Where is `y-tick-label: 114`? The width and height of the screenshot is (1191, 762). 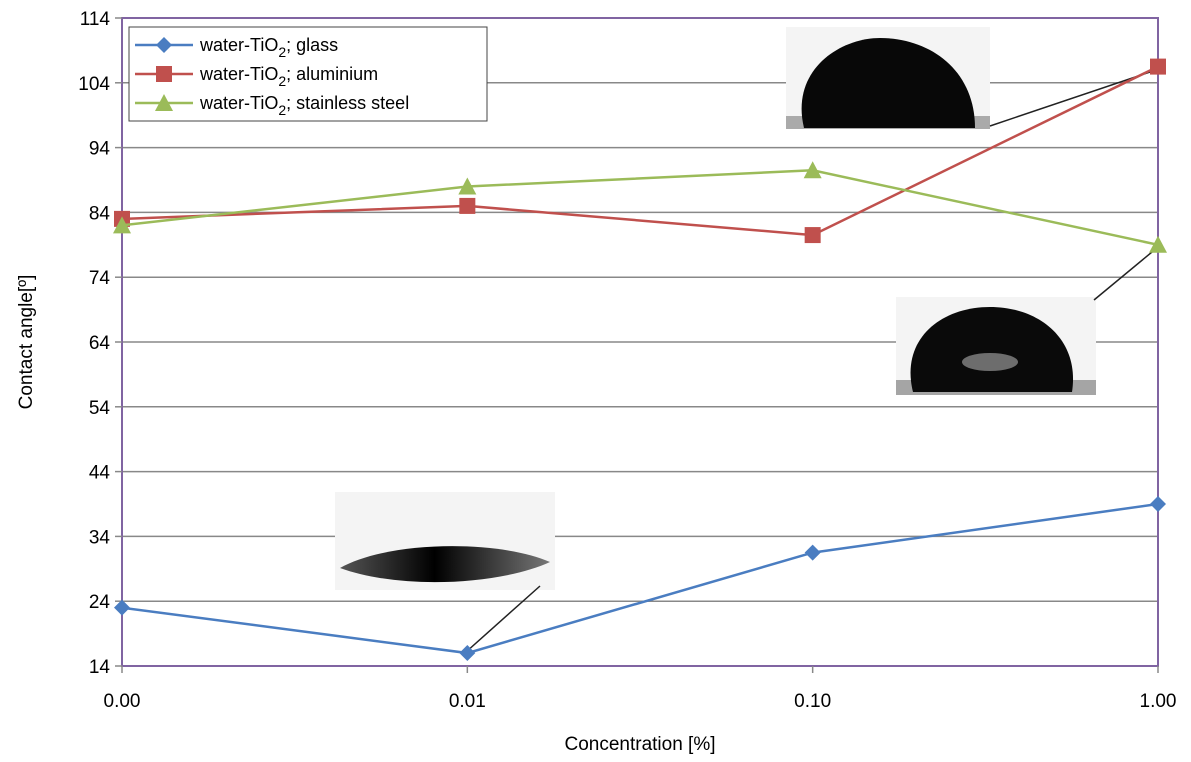
y-tick-label: 114 is located at coordinates (95, 19).